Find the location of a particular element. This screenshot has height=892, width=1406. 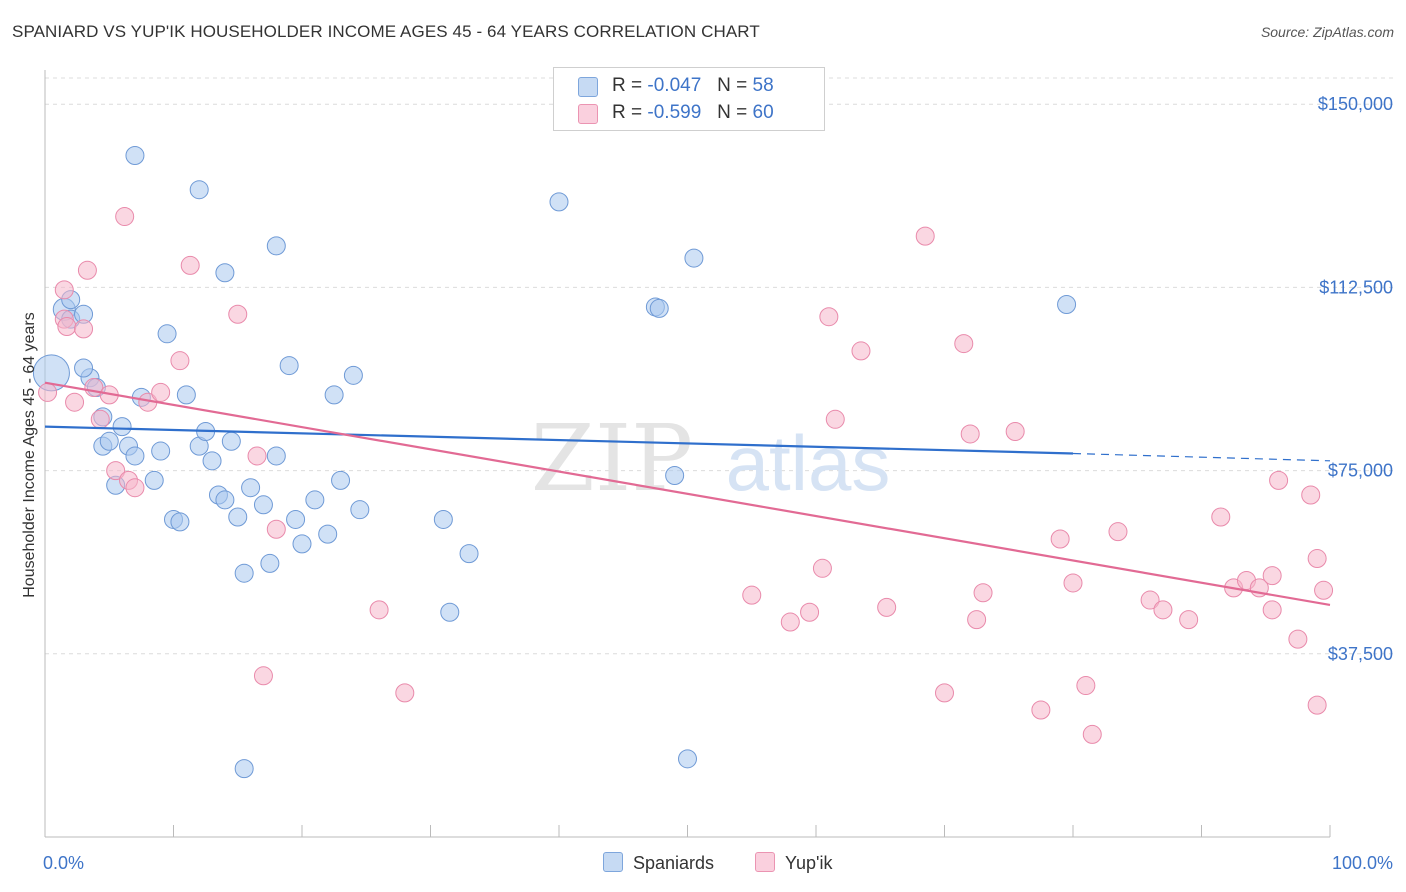

y-tick-label: $37,500 is located at coordinates (1360, 654).